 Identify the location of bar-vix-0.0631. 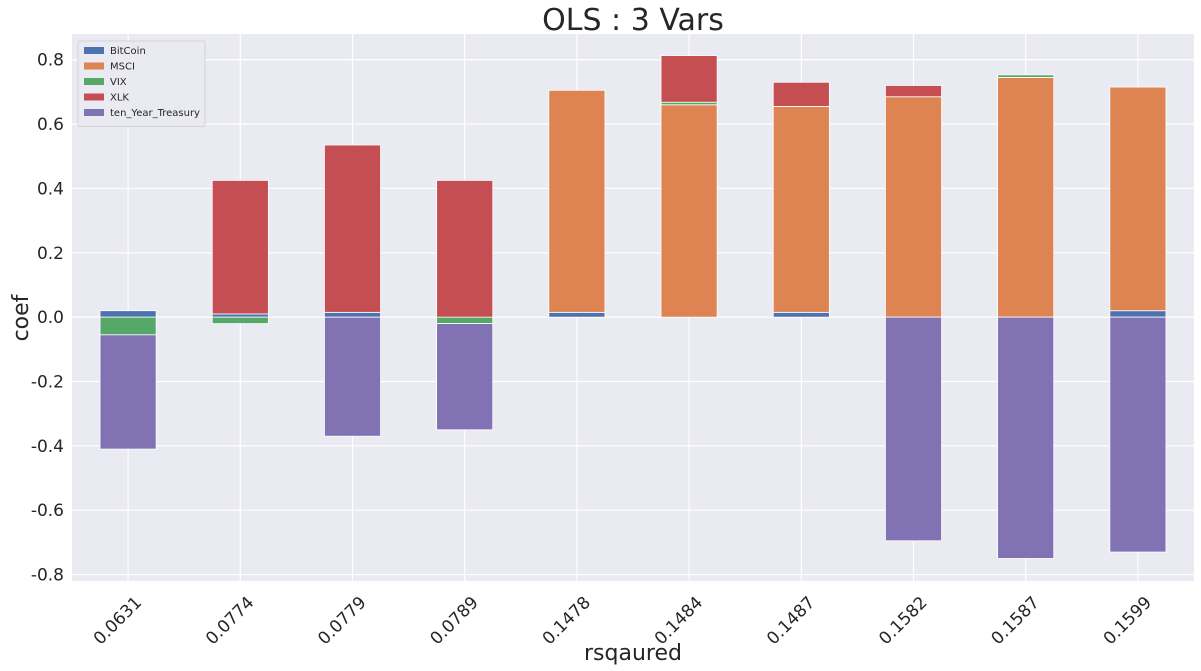
(128, 326).